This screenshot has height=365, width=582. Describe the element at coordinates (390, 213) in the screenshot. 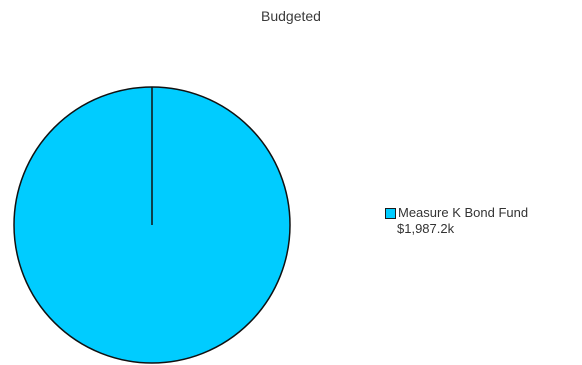

I see `legend-swatch` at that location.